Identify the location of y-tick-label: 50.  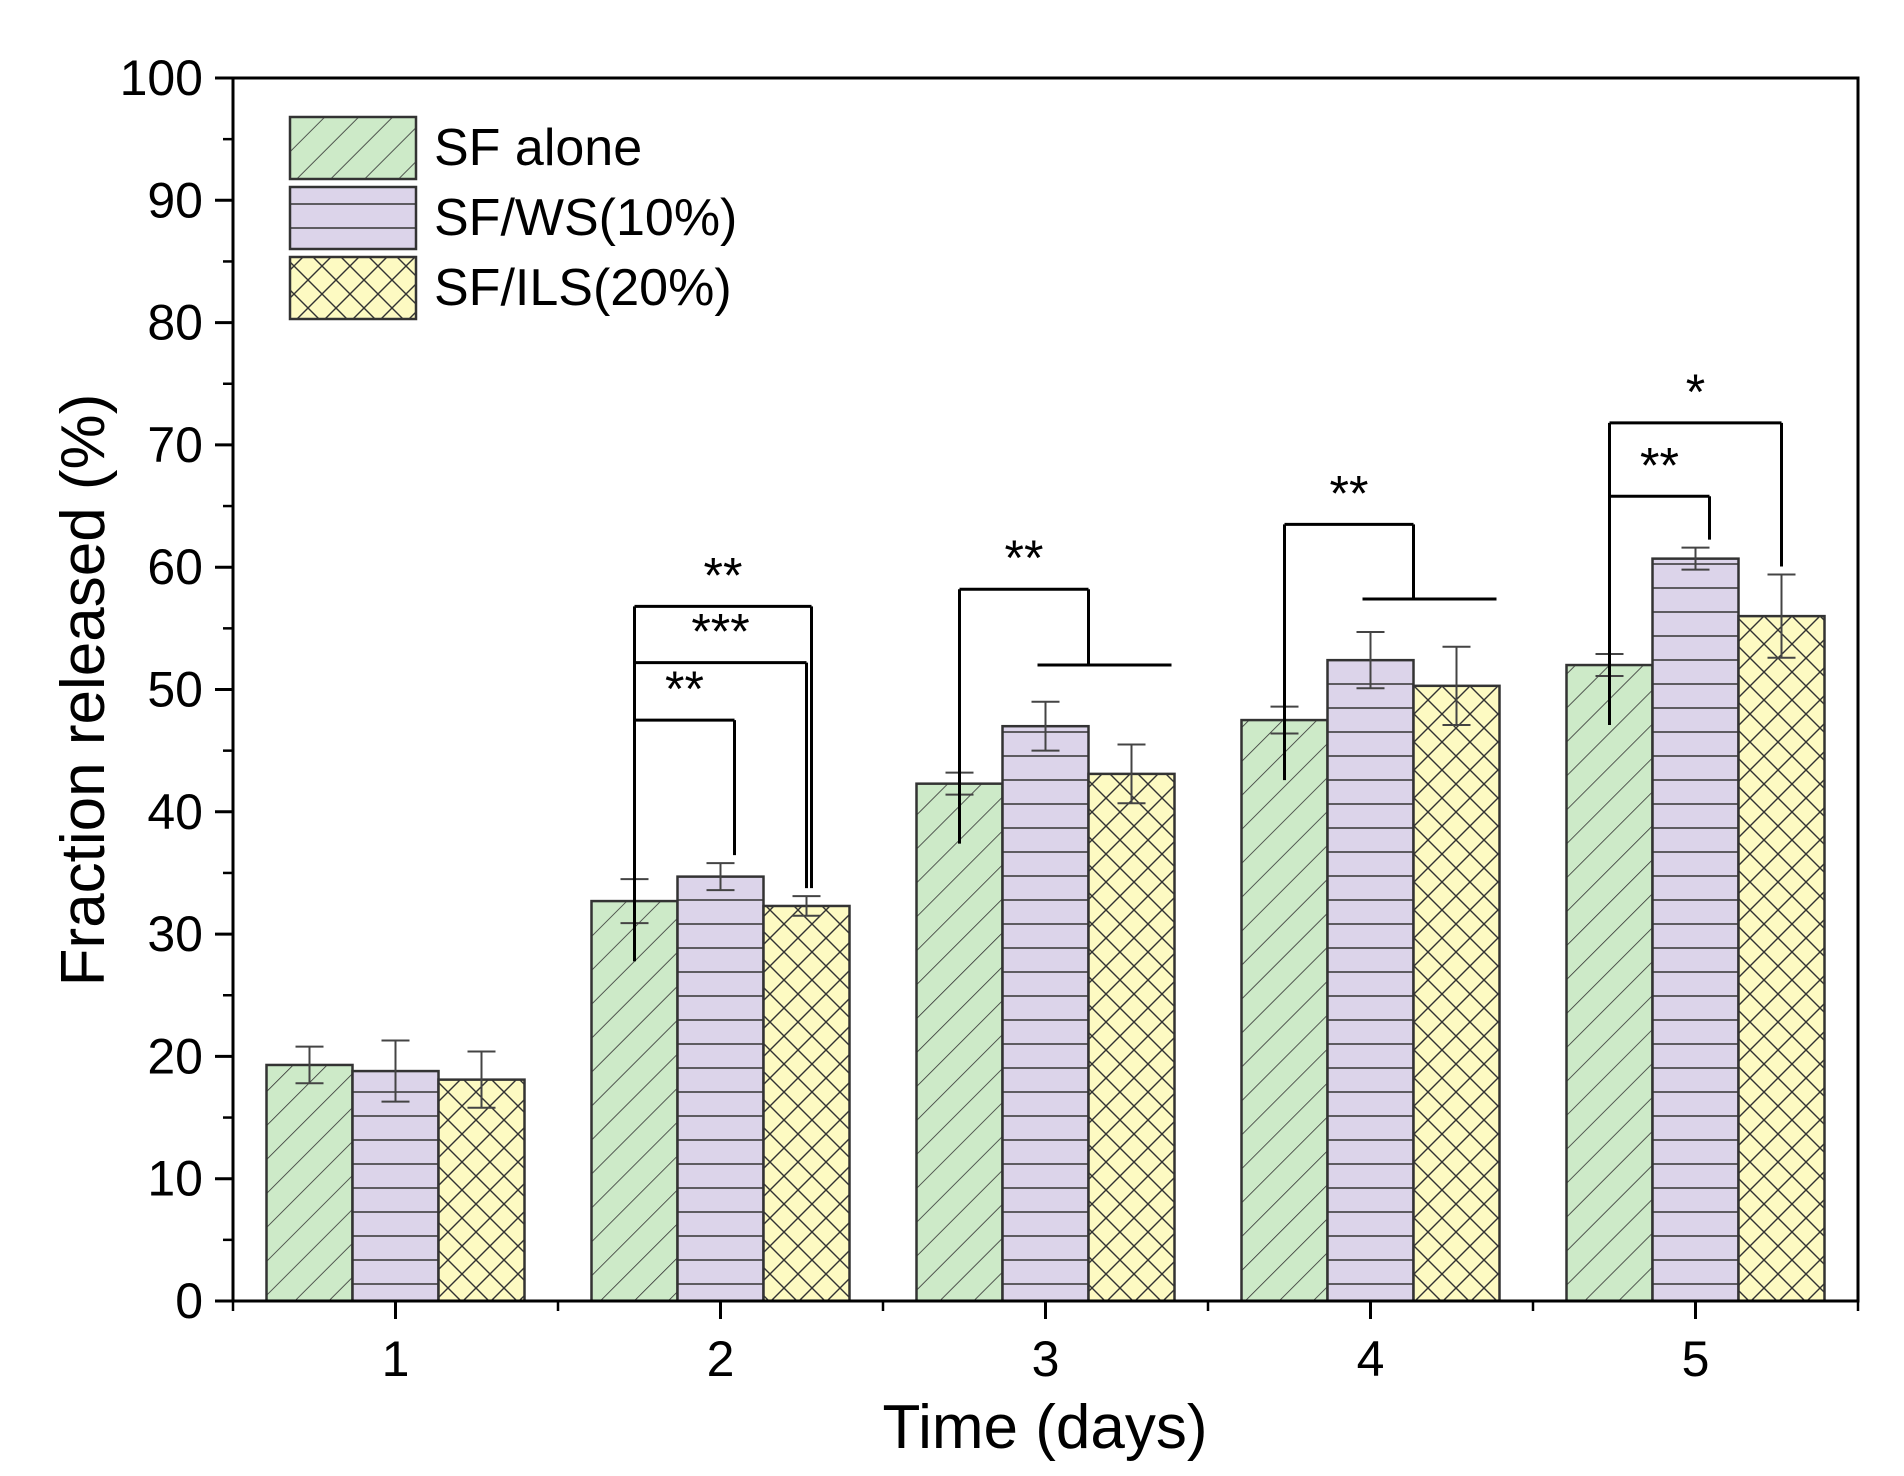
(175, 690).